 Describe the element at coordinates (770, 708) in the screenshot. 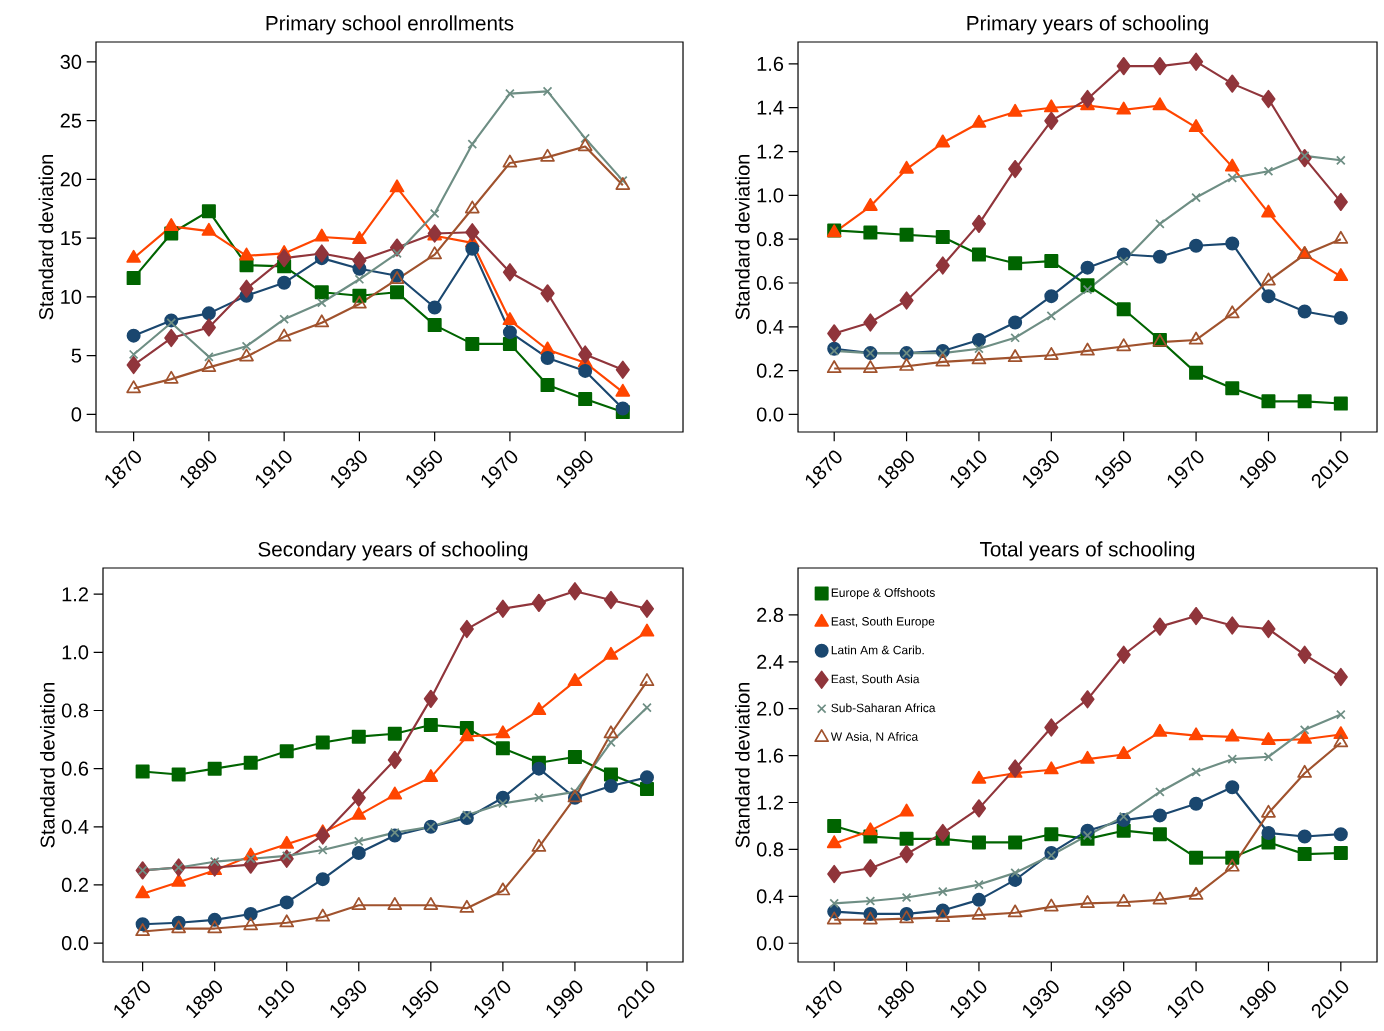

I see `y-tick-label: 2.0` at that location.